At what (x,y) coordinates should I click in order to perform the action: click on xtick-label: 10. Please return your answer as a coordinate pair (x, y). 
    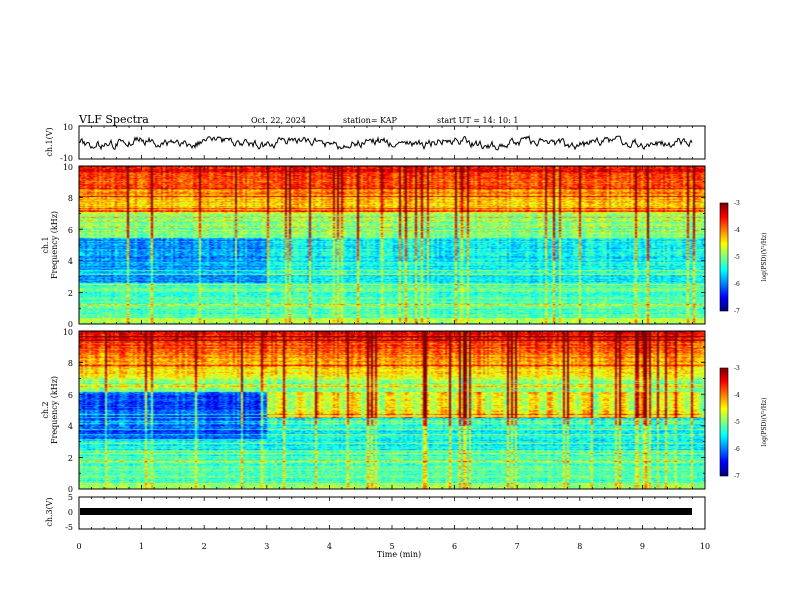
    Looking at the image, I should click on (705, 546).